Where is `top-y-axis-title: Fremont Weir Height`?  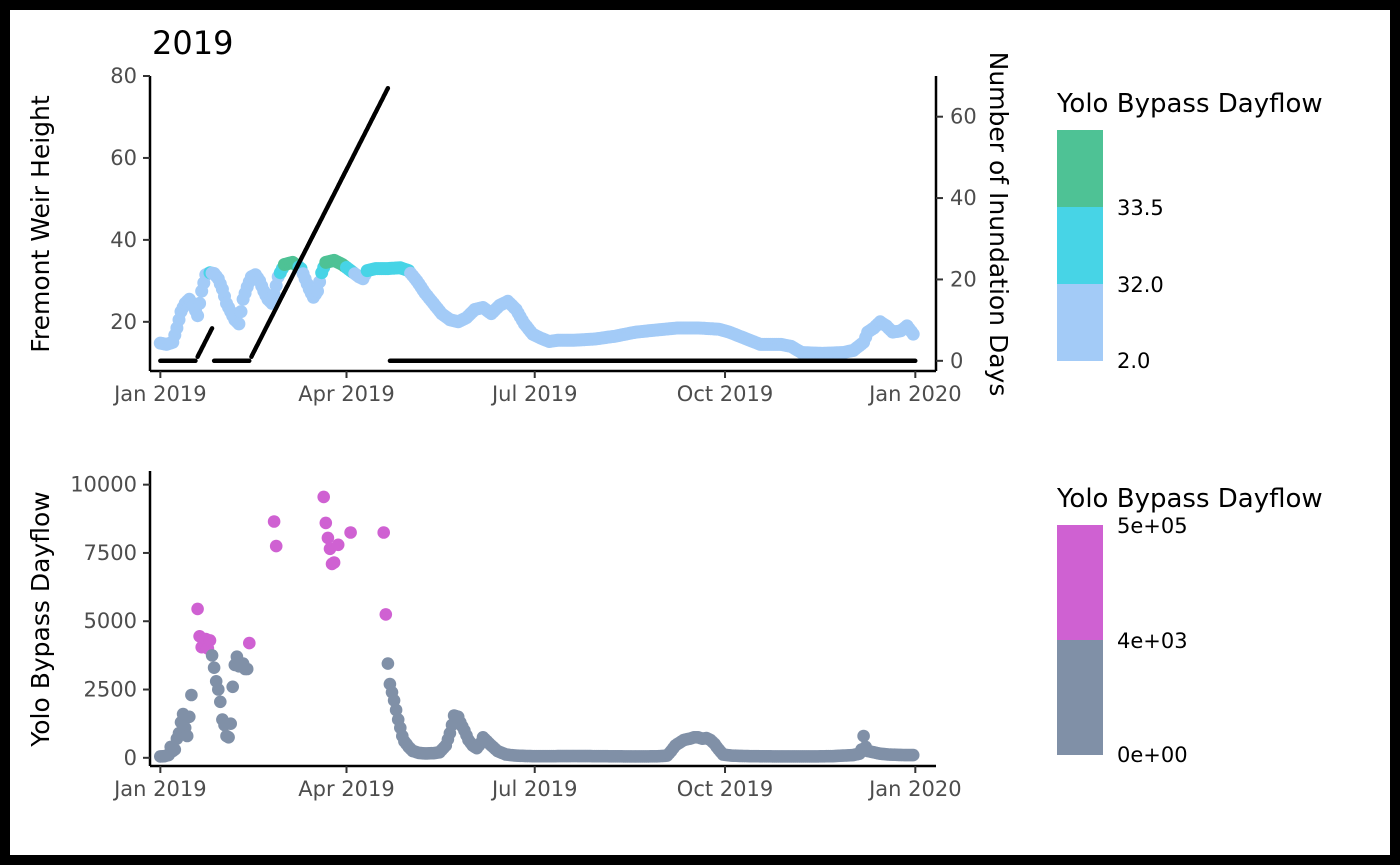 top-y-axis-title: Fremont Weir Height is located at coordinates (40, 224).